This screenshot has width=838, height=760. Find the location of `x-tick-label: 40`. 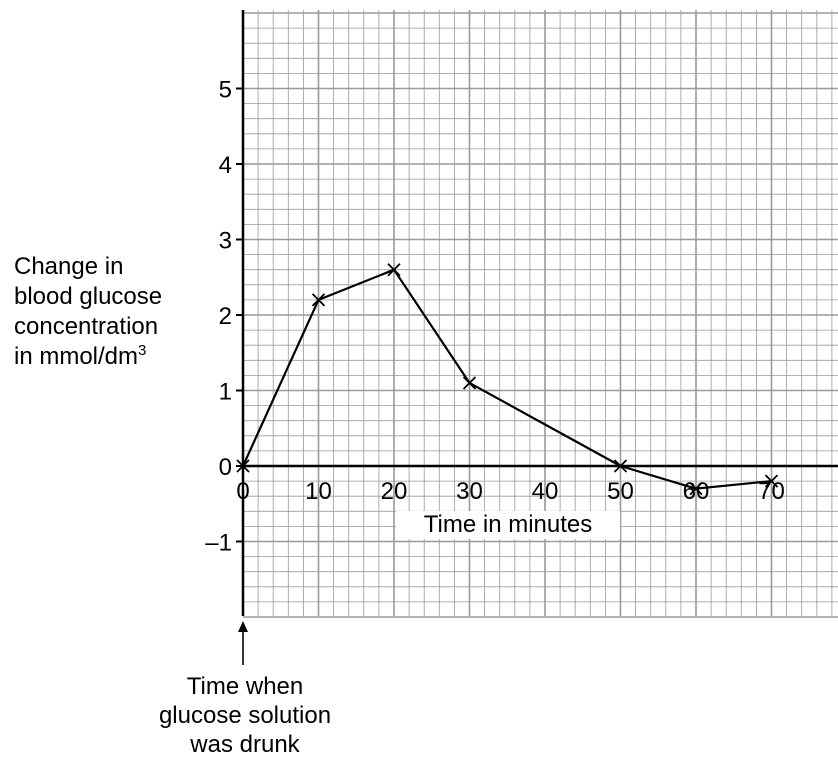

x-tick-label: 40 is located at coordinates (545, 491).